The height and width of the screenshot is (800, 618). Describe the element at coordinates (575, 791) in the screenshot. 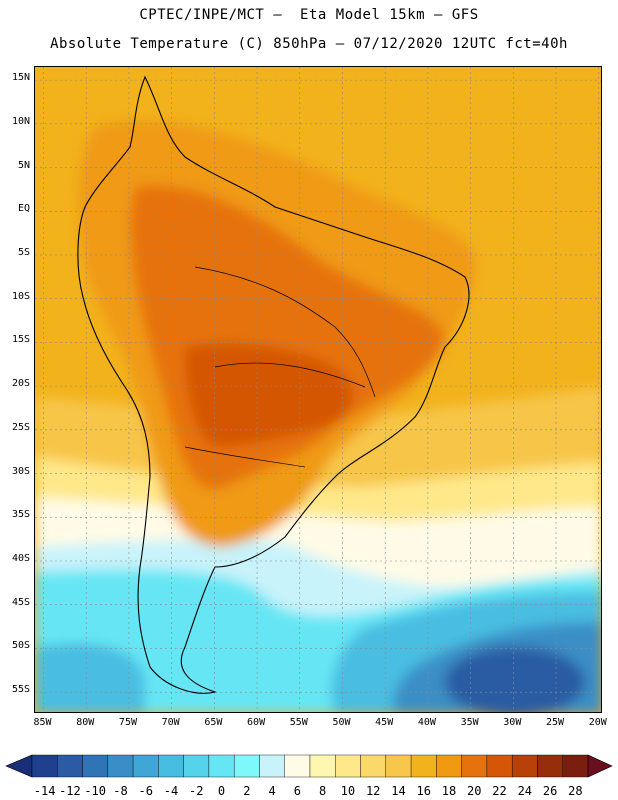

I see `colorbar-tick-label: 28` at that location.